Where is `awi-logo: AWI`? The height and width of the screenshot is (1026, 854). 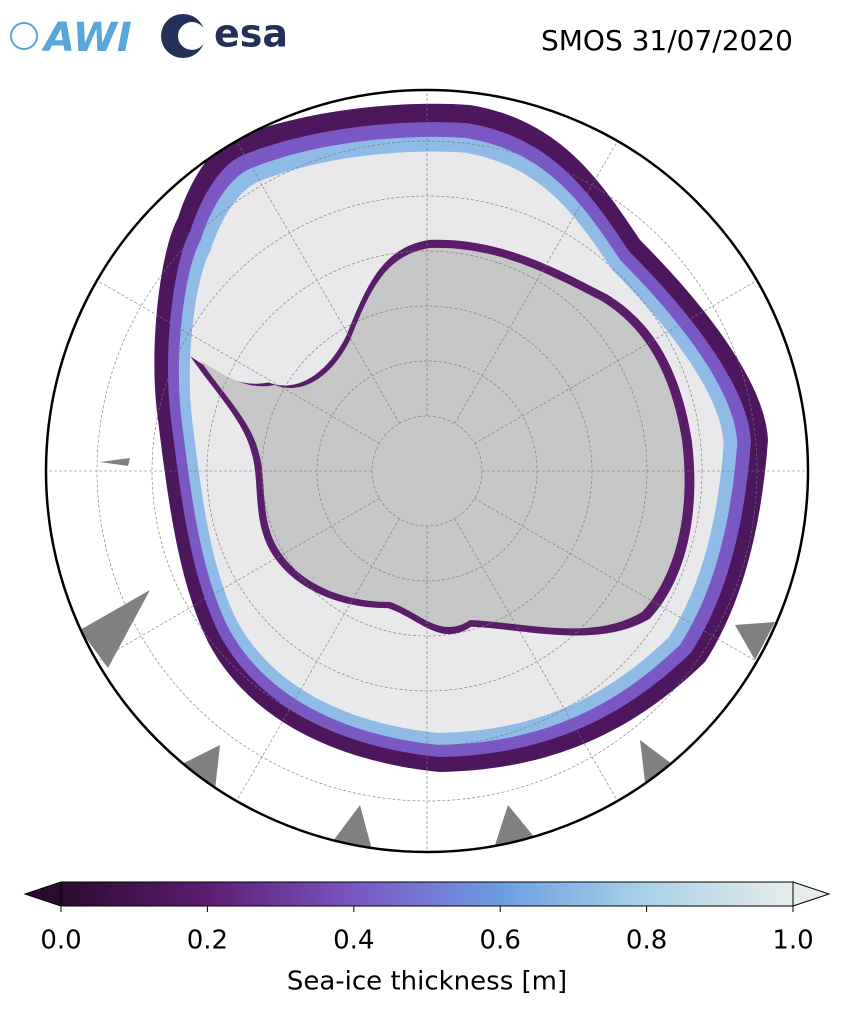 awi-logo: AWI is located at coordinates (71, 38).